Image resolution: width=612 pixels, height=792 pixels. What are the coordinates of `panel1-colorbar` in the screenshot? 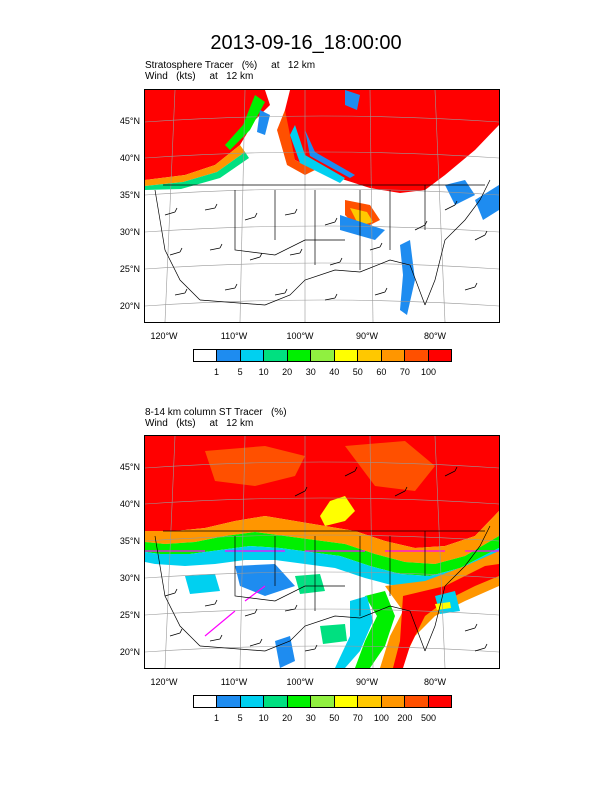 It's located at (322, 355).